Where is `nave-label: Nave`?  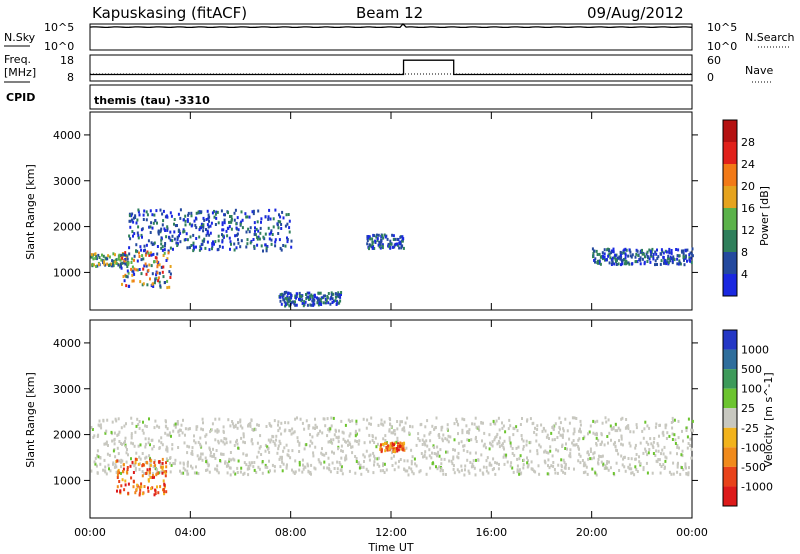 nave-label: Nave is located at coordinates (759, 70).